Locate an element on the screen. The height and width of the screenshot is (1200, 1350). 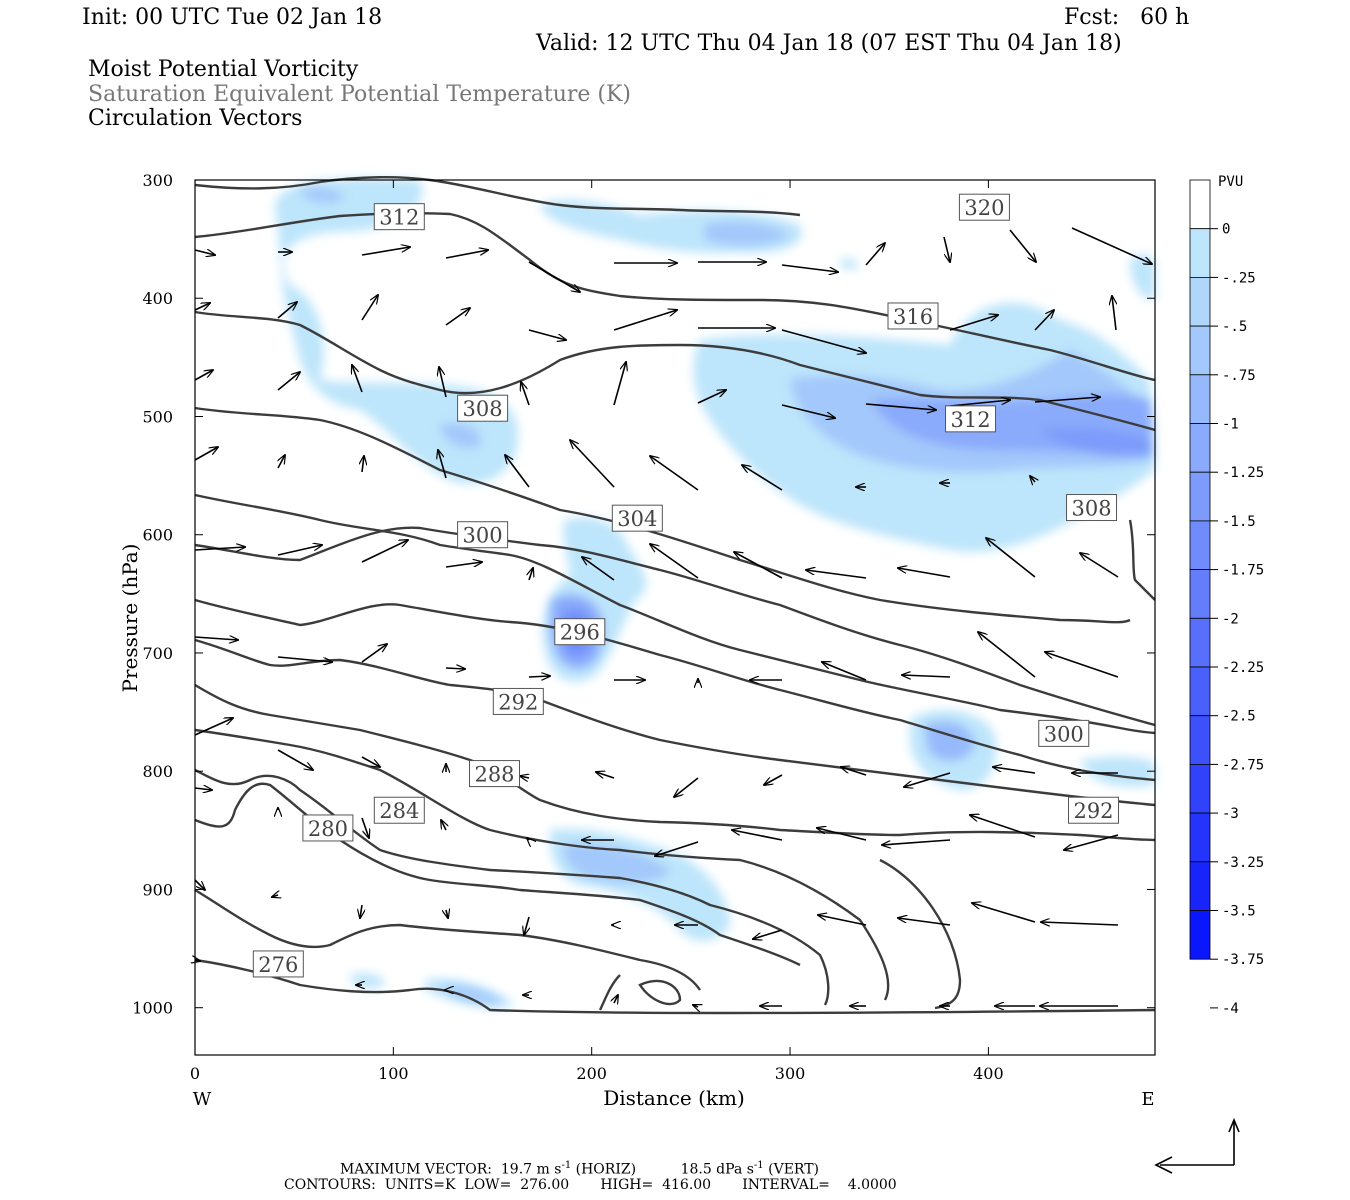
field-title-1: Moist Potential Vorticity is located at coordinates (223, 69).